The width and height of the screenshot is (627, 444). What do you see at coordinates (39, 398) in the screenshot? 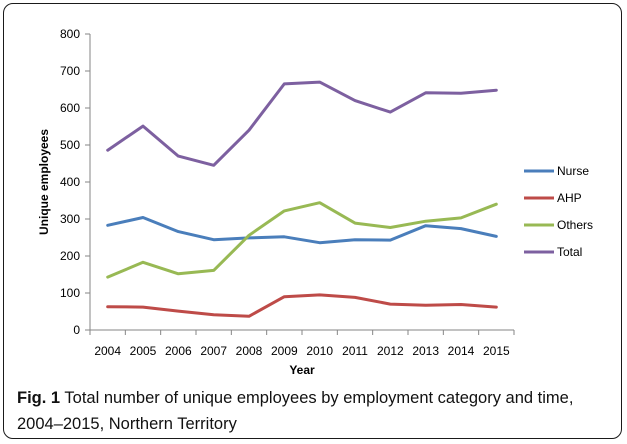
I see `caption-label: Fig. 1` at bounding box center [39, 398].